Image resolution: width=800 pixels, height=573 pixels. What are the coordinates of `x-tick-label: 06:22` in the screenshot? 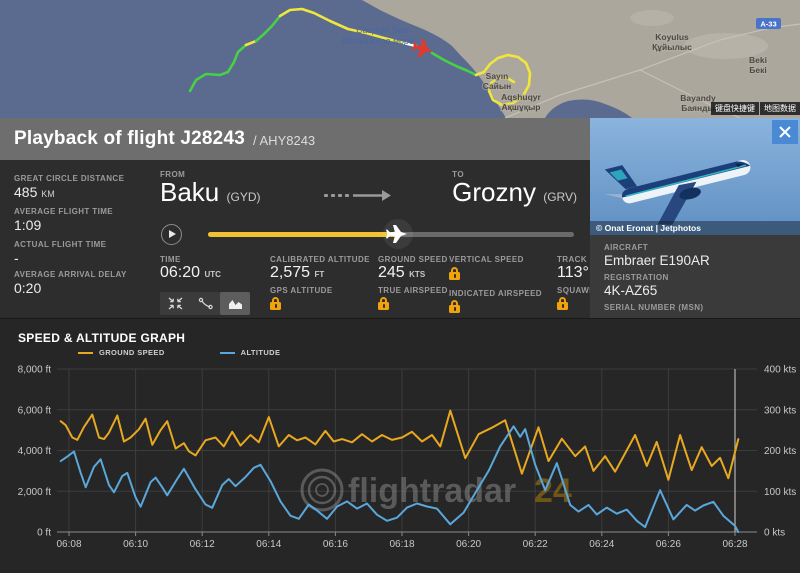 It's located at (535, 544).